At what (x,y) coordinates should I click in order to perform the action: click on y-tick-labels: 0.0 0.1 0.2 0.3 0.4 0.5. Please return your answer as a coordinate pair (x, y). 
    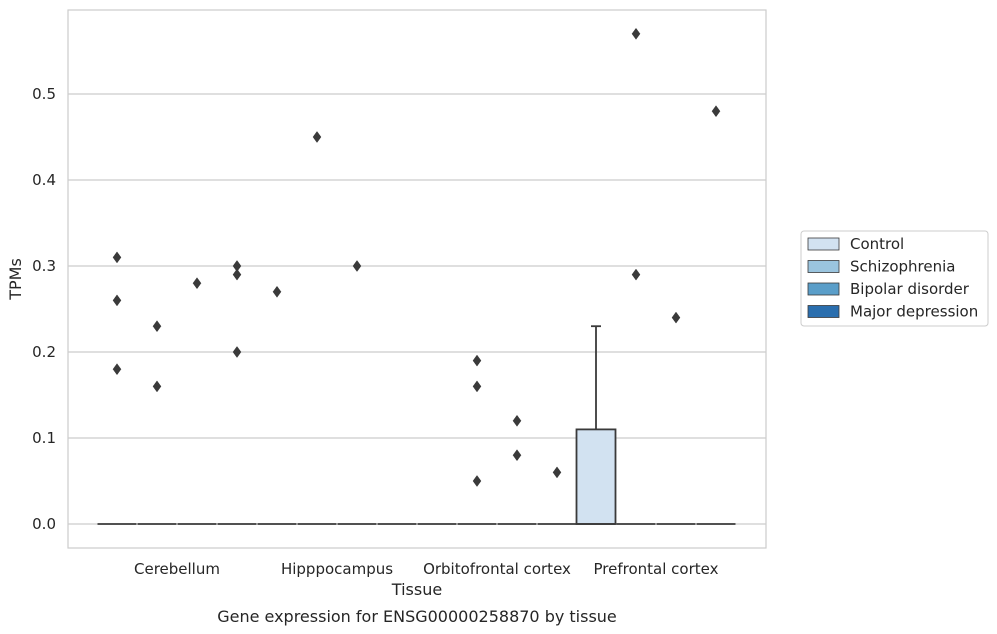
    Looking at the image, I should click on (44, 309).